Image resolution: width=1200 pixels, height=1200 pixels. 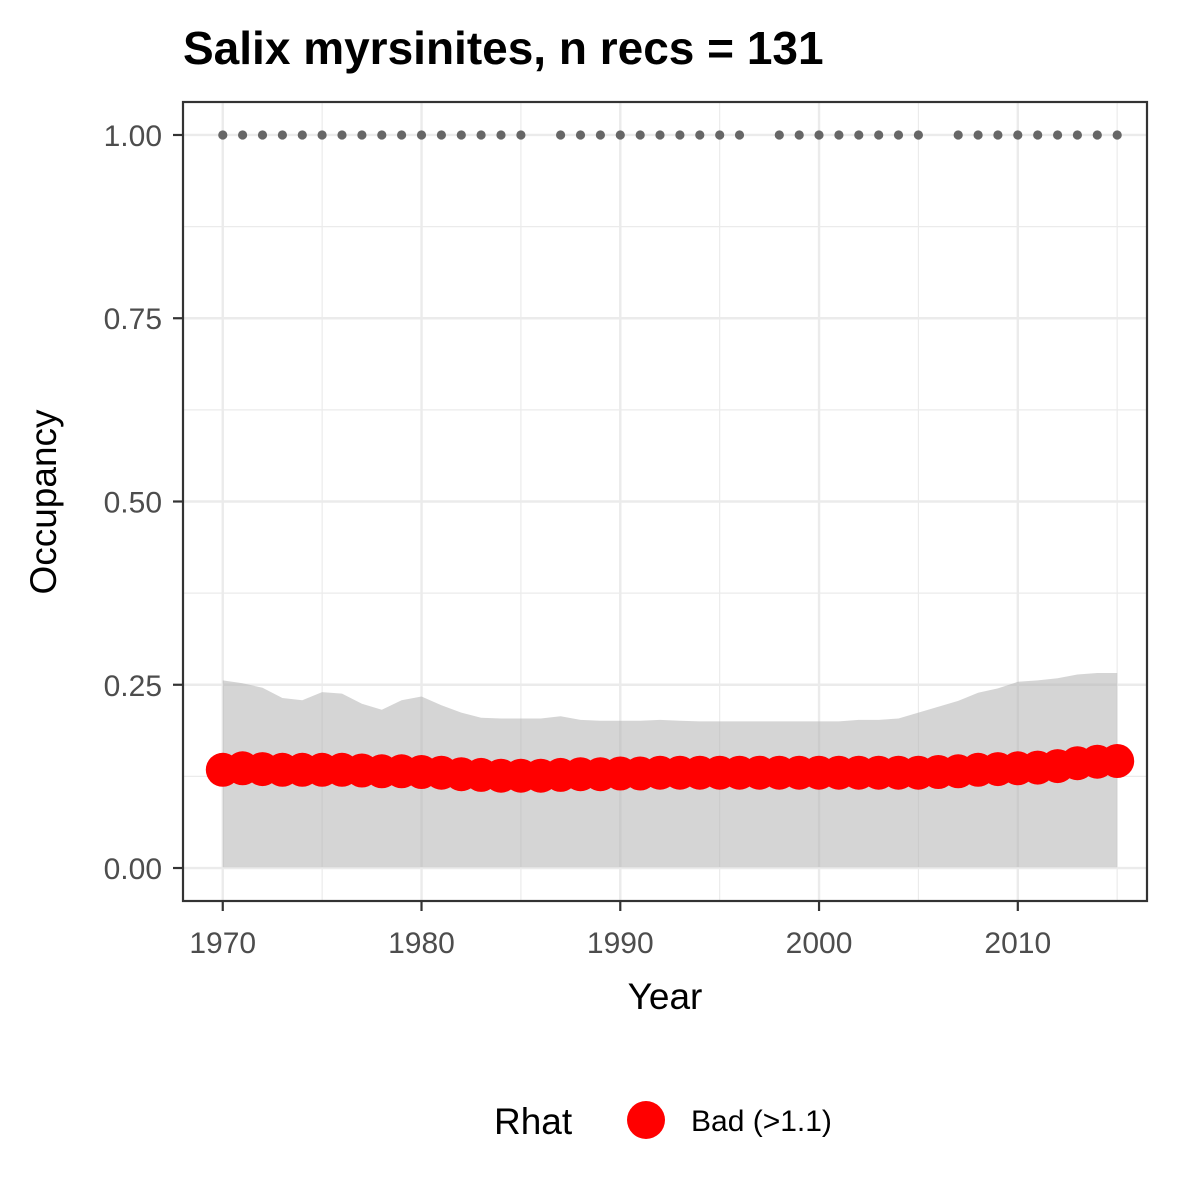 I want to click on x-tick-label: 2010, so click(x=1017, y=943).